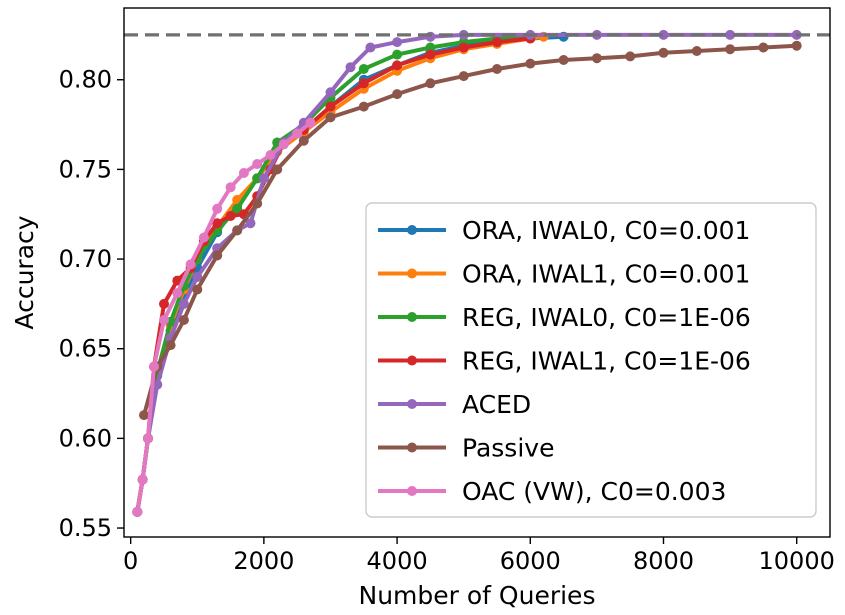 The height and width of the screenshot is (615, 845). What do you see at coordinates (606, 317) in the screenshot?
I see `legend-label: REG, IWAL0, C0=1E-06` at bounding box center [606, 317].